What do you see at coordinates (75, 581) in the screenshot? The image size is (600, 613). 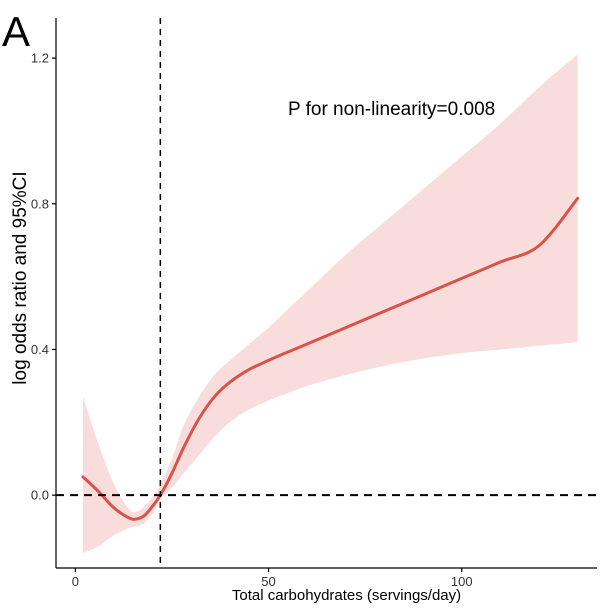 I see `x-tick-label: 0` at bounding box center [75, 581].